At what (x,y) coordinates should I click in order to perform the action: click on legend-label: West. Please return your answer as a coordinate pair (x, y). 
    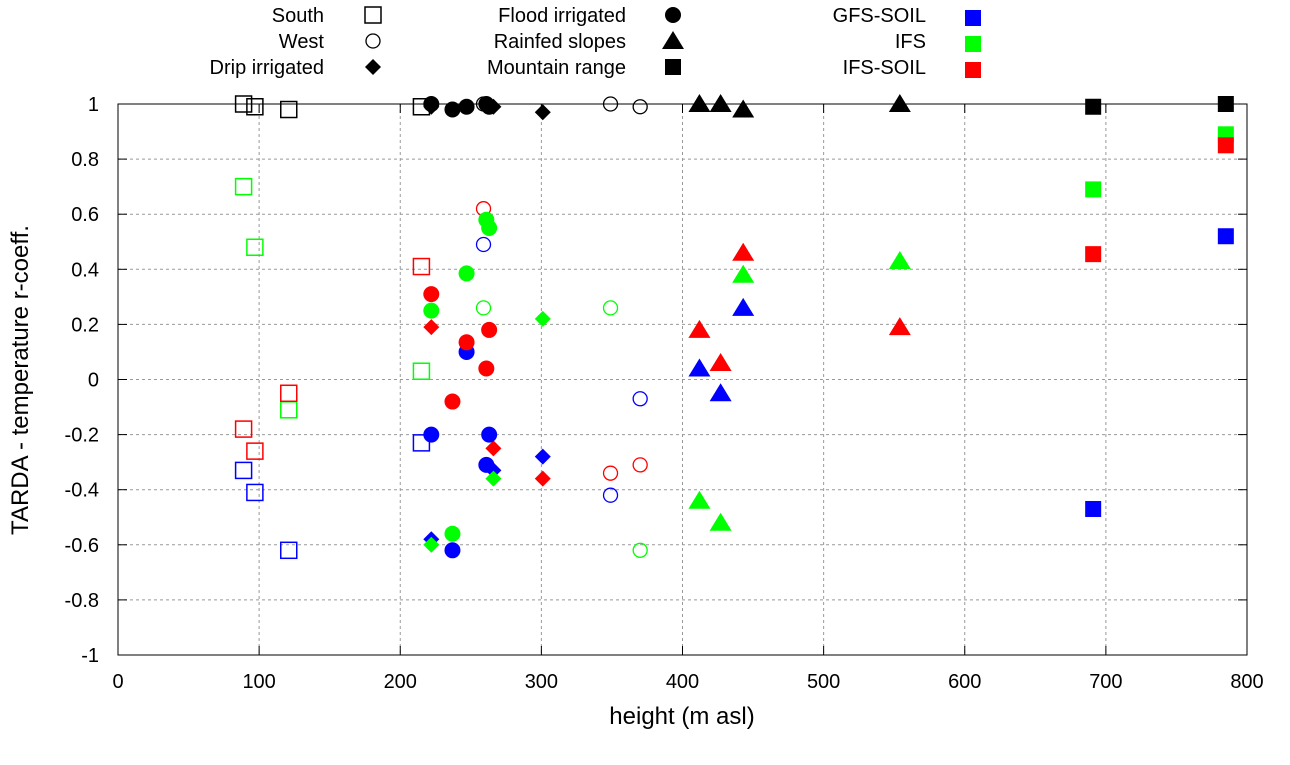
    Looking at the image, I should click on (302, 42).